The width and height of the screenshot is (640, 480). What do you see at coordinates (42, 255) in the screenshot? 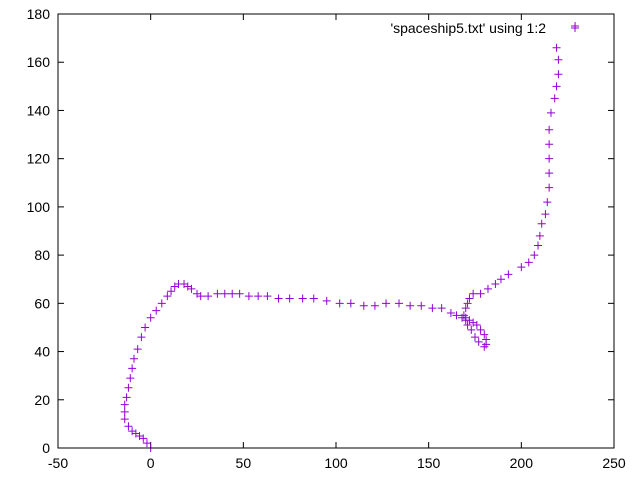
I see `y-tick-label: 80` at bounding box center [42, 255].